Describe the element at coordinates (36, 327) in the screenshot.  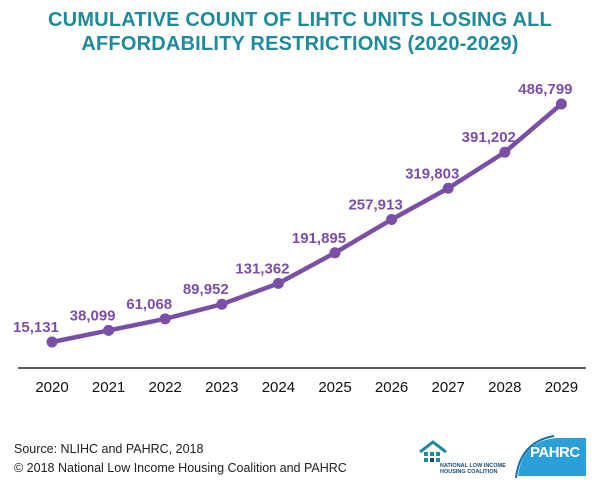
I see `data-label: 15,131` at that location.